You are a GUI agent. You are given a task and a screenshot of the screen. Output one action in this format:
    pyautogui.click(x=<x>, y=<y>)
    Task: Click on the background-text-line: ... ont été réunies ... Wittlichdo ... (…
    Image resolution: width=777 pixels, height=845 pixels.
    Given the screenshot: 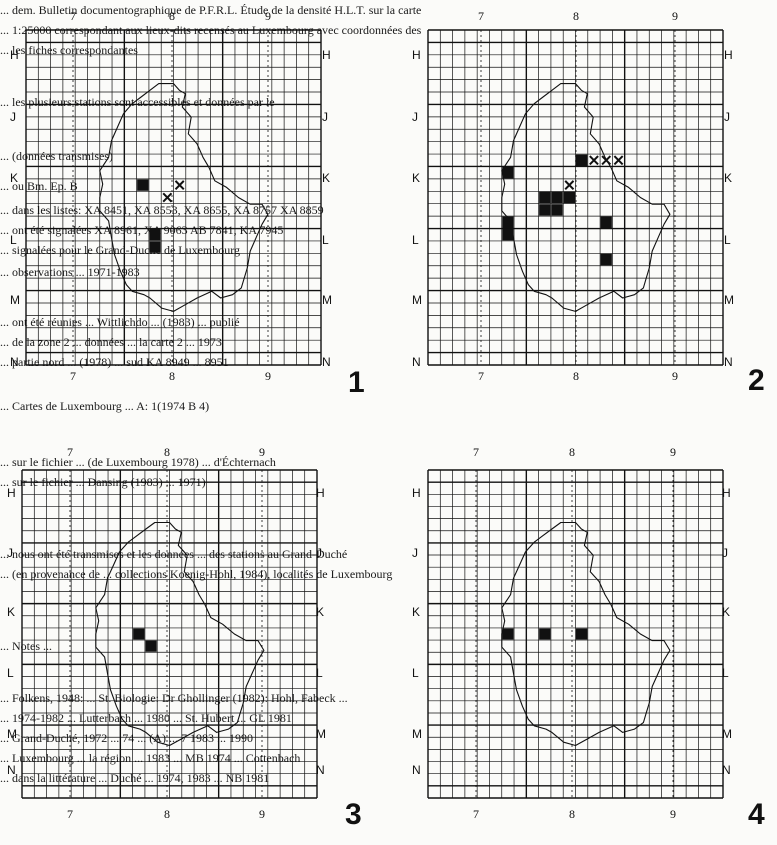 What is the action you would take?
    pyautogui.click(x=120, y=322)
    